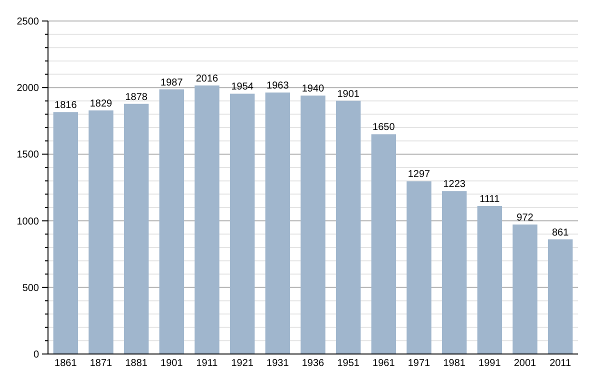 This screenshot has height=373, width=600. Describe the element at coordinates (313, 363) in the screenshot. I see `x-tick-label: 1936` at that location.